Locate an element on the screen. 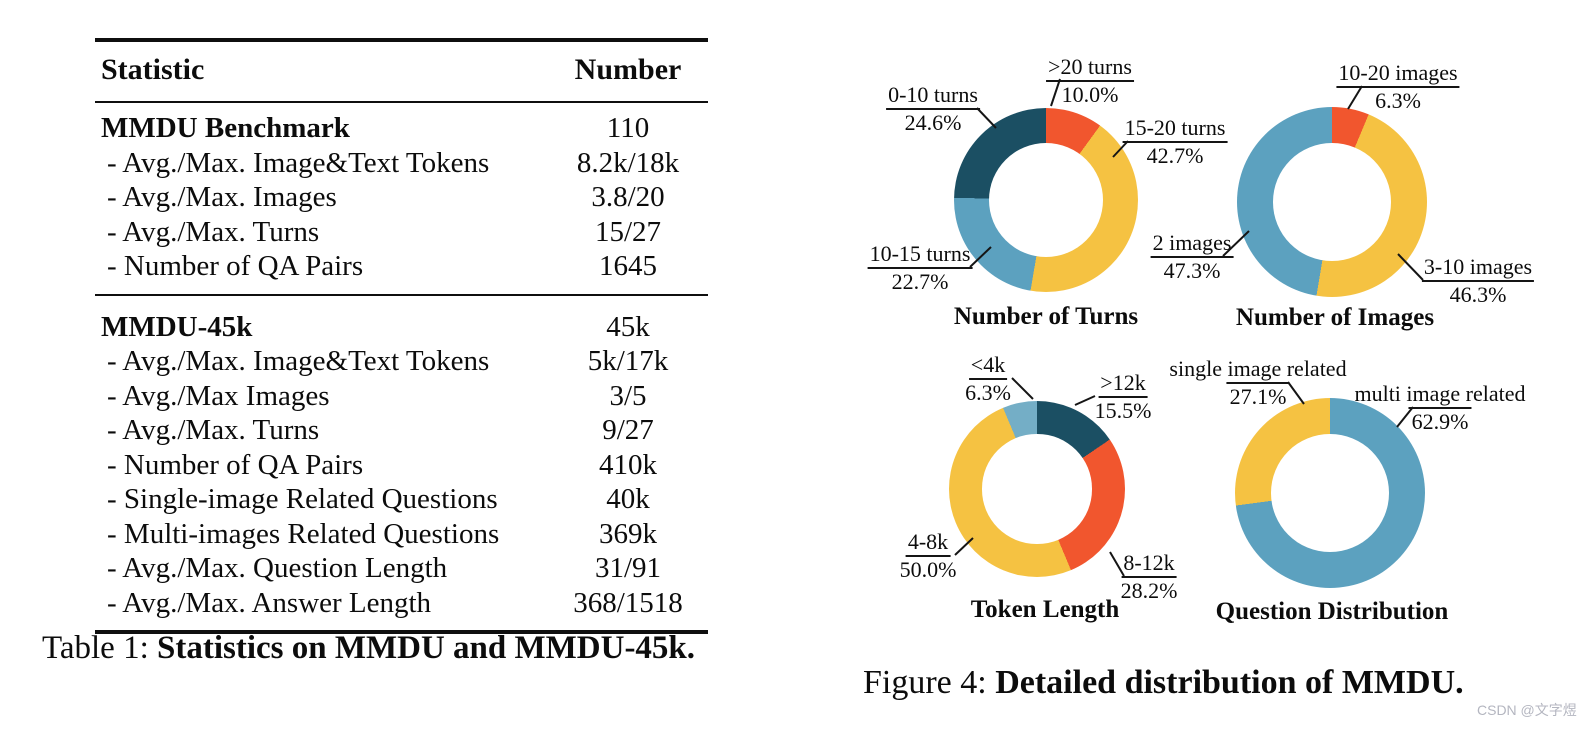  slice-percentage-text: 47.3% is located at coordinates (1192, 270).